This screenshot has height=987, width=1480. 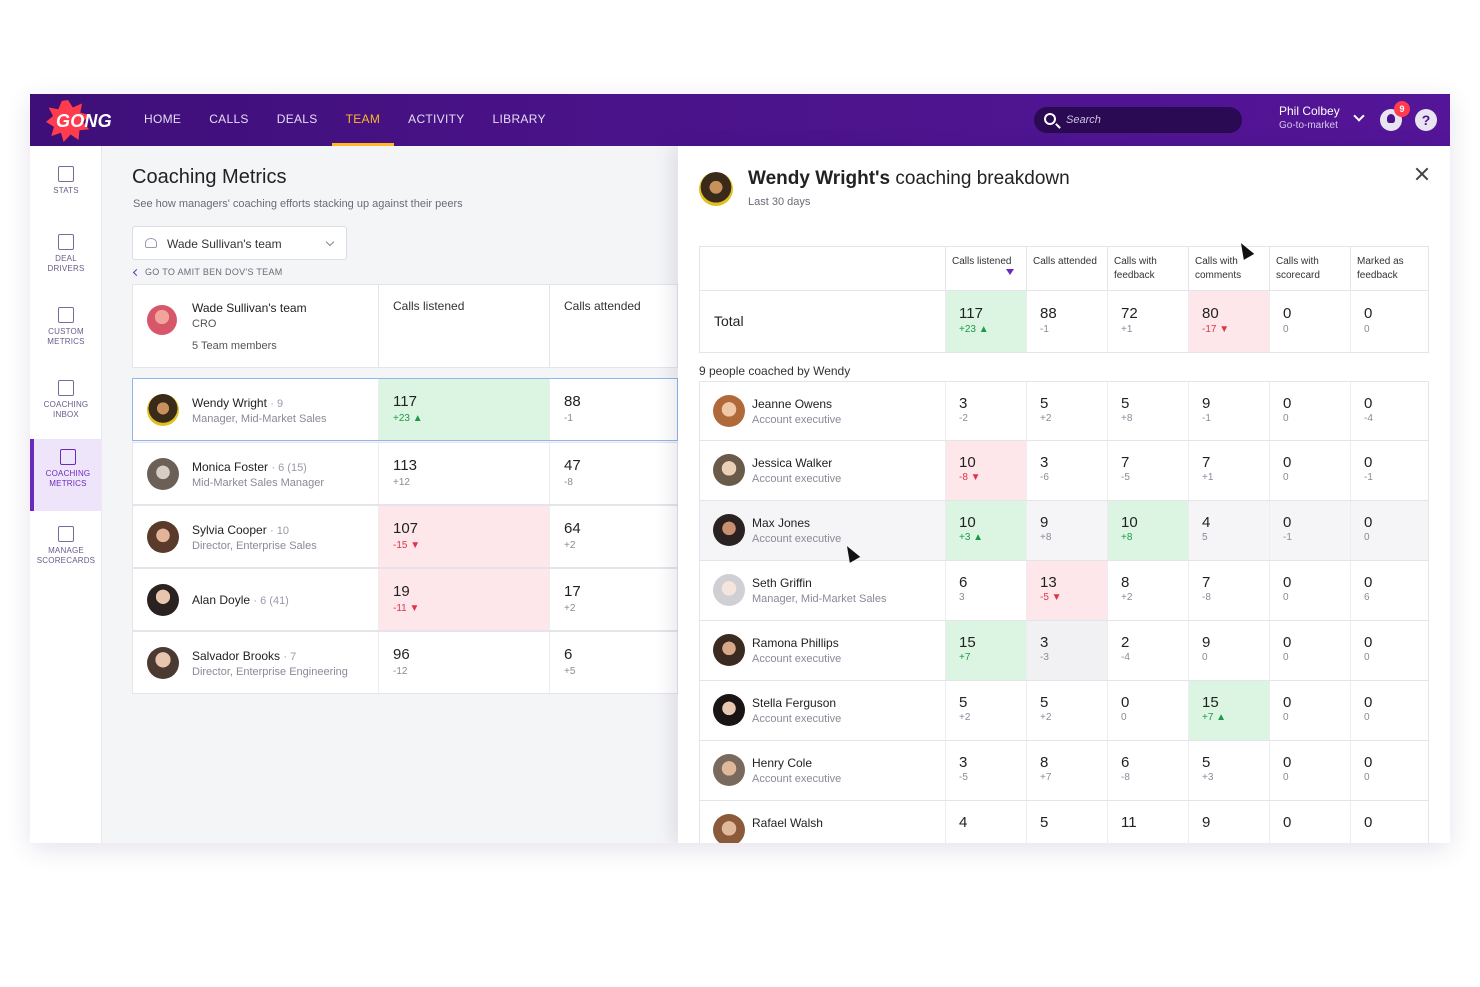 What do you see at coordinates (967, 642) in the screenshot?
I see `metric-value: 15` at bounding box center [967, 642].